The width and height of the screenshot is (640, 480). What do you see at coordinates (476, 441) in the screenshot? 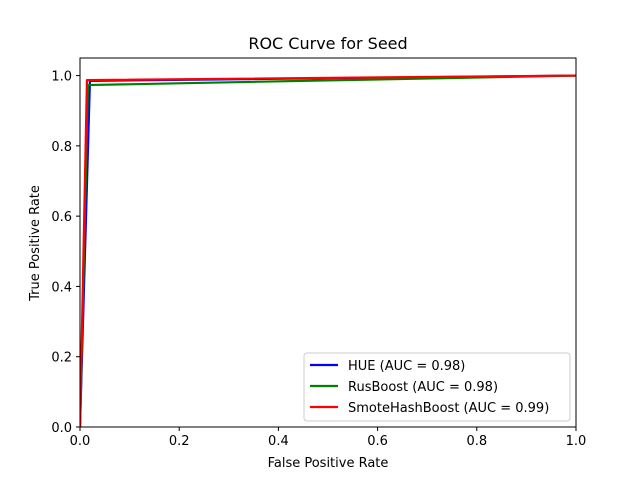
I see `x-tick-label: 0.8` at bounding box center [476, 441].